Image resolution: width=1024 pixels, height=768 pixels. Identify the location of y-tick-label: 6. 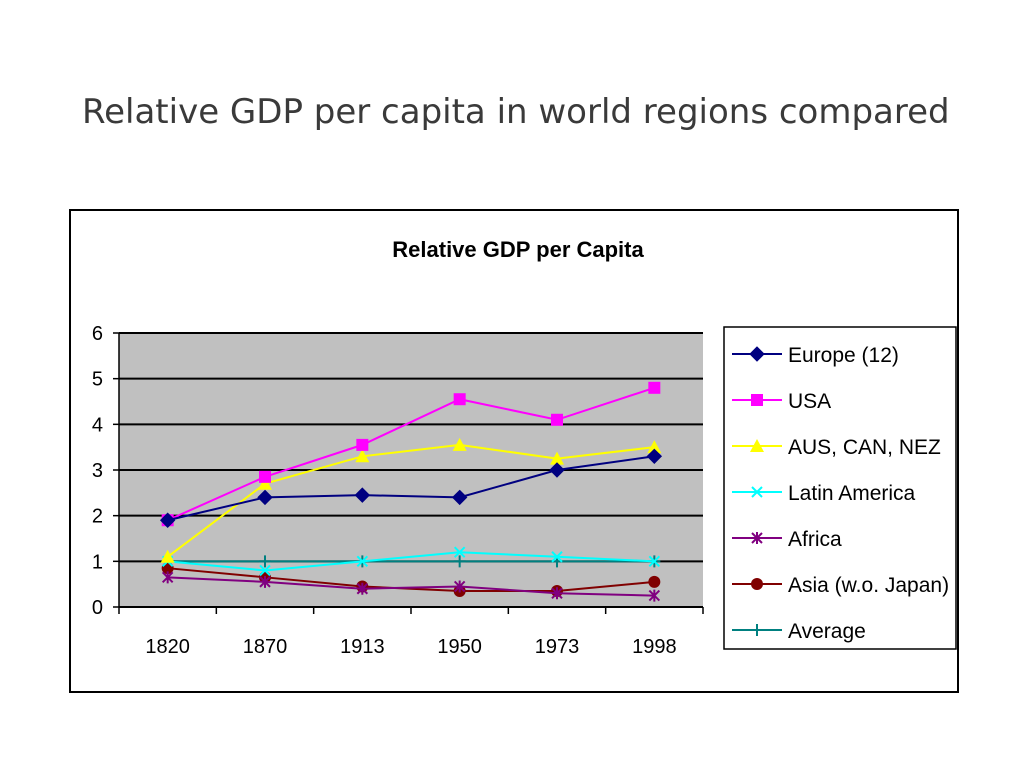
(97, 334).